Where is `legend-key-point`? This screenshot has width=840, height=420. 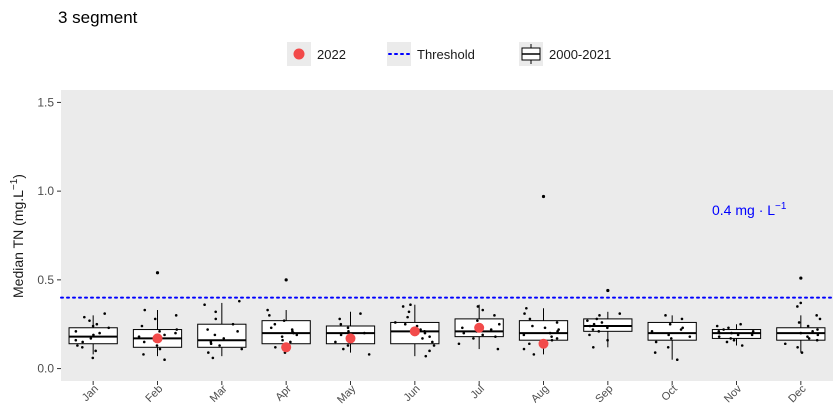 legend-key-point is located at coordinates (299, 54).